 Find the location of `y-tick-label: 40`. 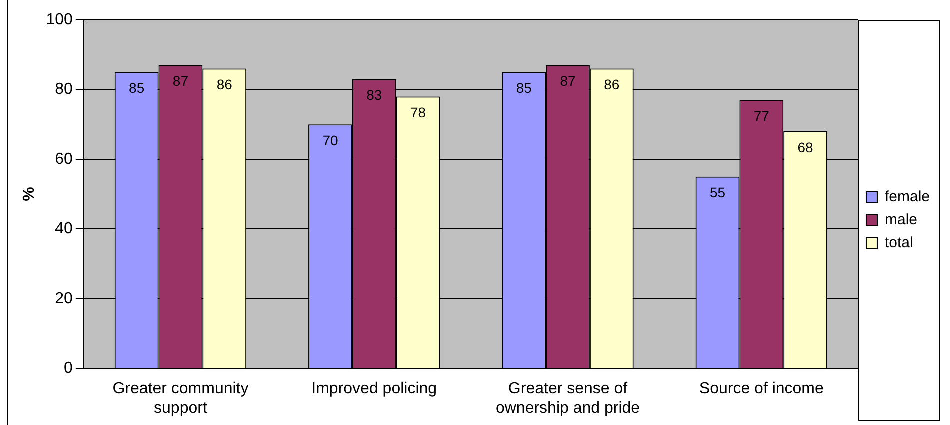

y-tick-label: 40 is located at coordinates (64, 229).